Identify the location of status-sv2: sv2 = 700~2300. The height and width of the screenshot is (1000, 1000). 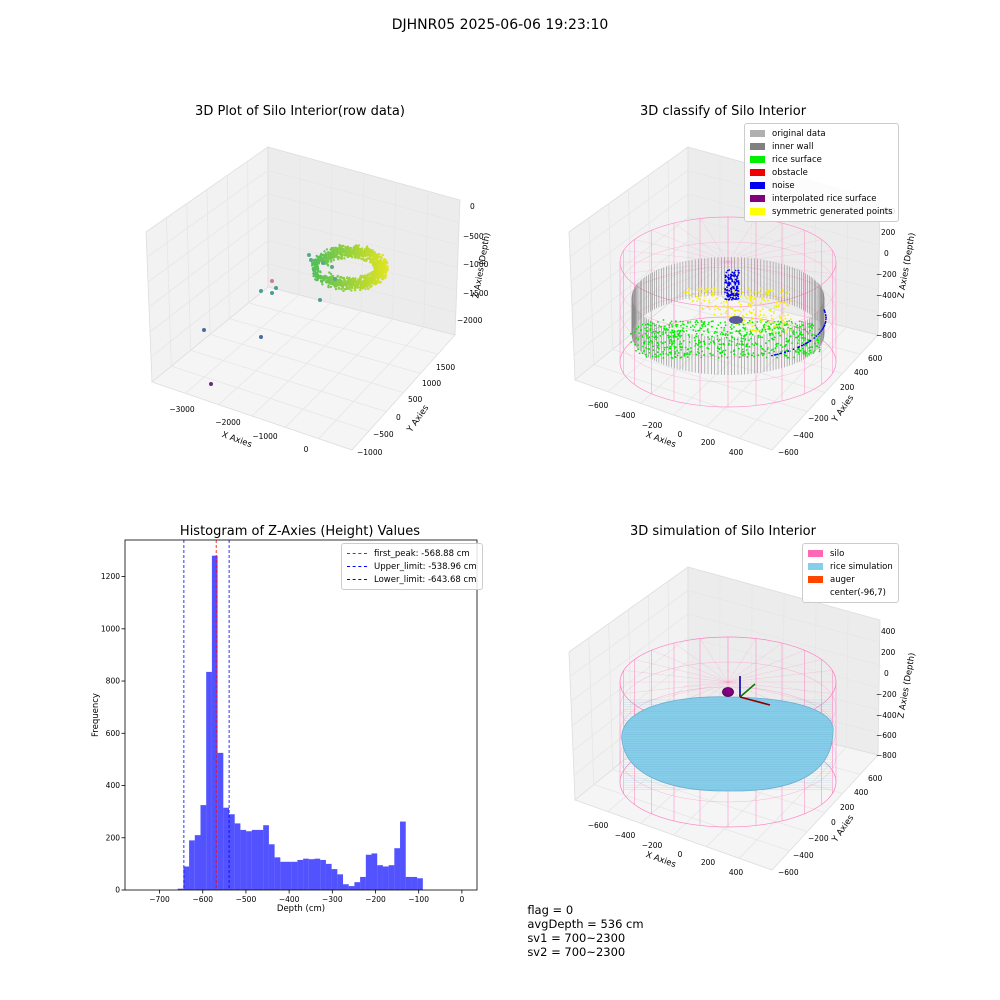
(576, 952).